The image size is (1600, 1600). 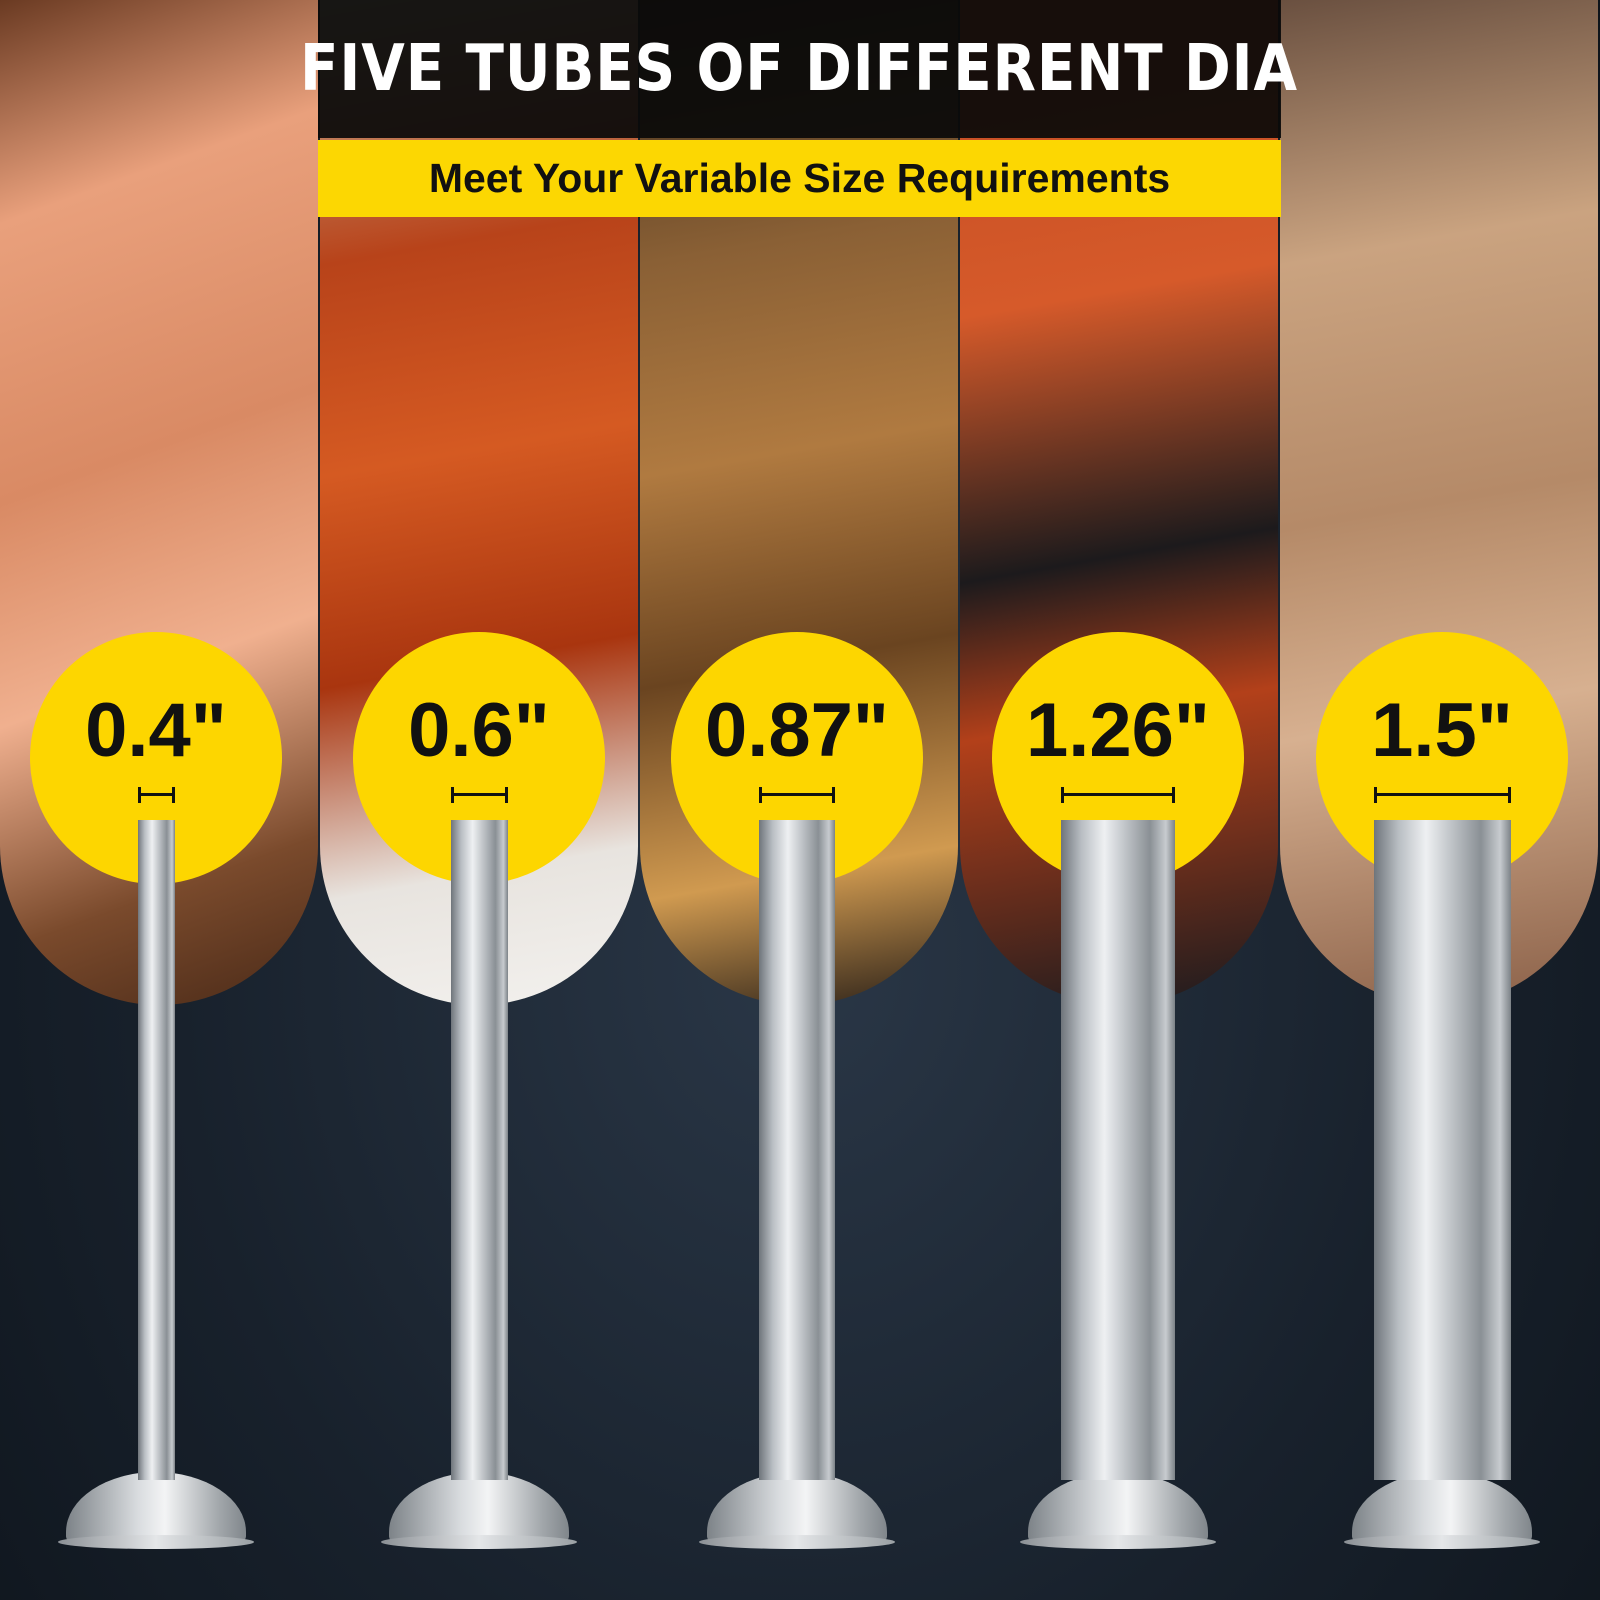 What do you see at coordinates (479, 730) in the screenshot?
I see `diameter-label: 0.6"` at bounding box center [479, 730].